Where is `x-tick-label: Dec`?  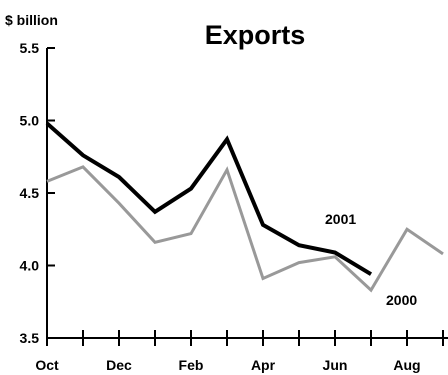 x-tick-label: Dec is located at coordinates (119, 365).